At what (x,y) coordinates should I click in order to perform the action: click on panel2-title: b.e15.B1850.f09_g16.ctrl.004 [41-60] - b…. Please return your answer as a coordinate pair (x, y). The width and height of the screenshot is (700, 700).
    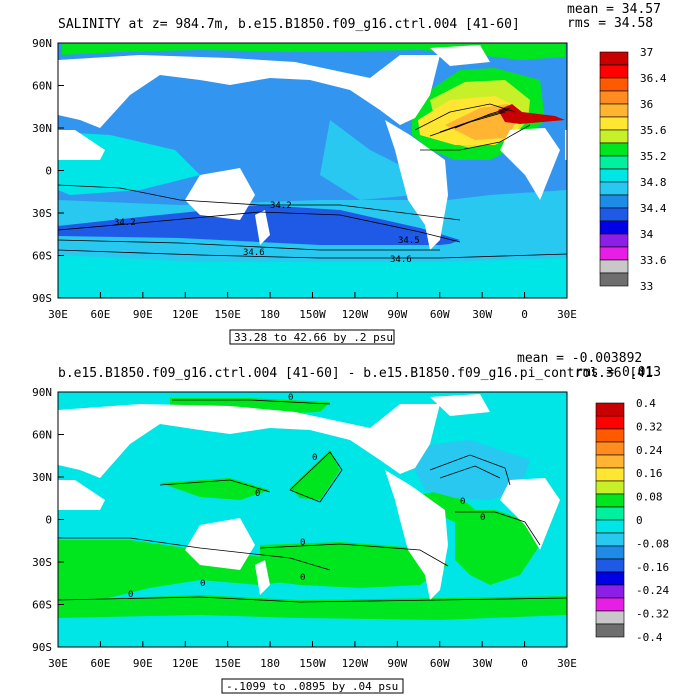
    Looking at the image, I should click on (355, 373).